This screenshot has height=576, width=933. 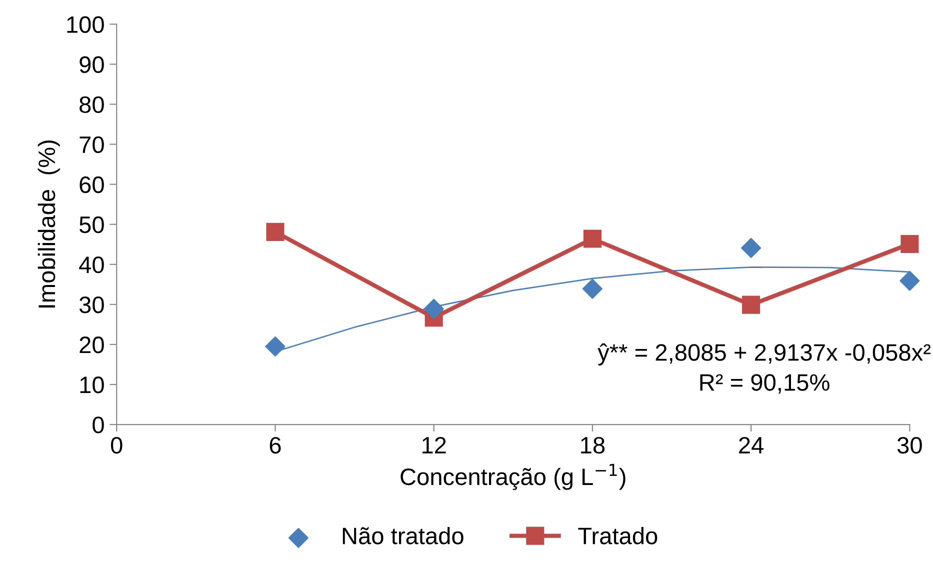 I want to click on y-tick-label: 50, so click(x=92, y=225).